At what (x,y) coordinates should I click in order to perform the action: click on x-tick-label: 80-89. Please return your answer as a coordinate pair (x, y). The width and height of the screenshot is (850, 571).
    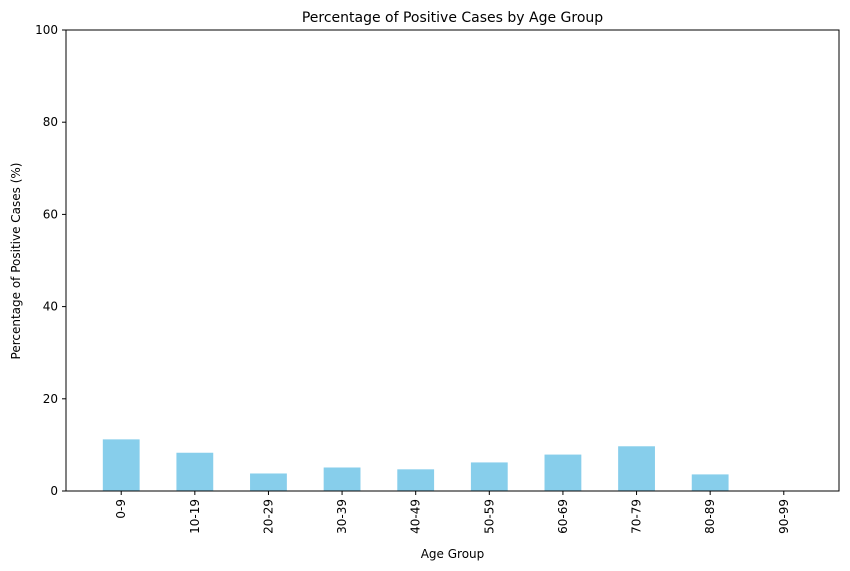
    Looking at the image, I should click on (710, 516).